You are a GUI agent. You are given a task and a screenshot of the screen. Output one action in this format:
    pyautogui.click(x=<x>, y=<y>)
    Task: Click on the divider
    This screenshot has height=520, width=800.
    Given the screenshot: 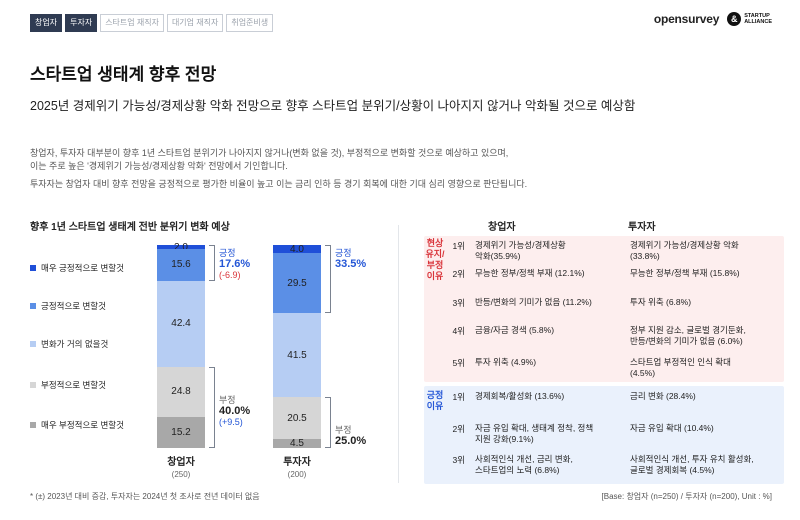 What is the action you would take?
    pyautogui.click(x=398, y=354)
    